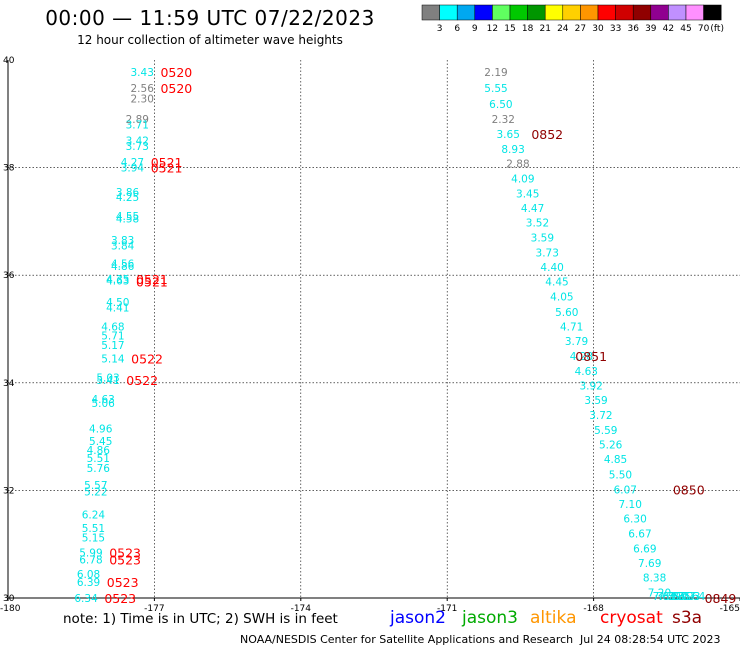  I want to click on wave-height-value: 4.63, so click(117, 282).